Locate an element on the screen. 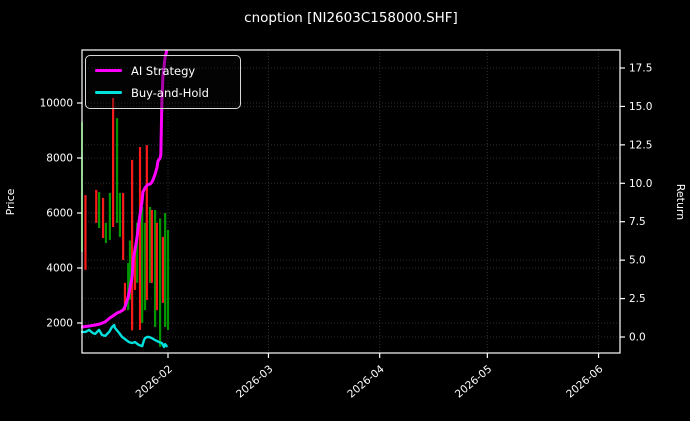  right-tick-label: 7.5 is located at coordinates (637, 222).